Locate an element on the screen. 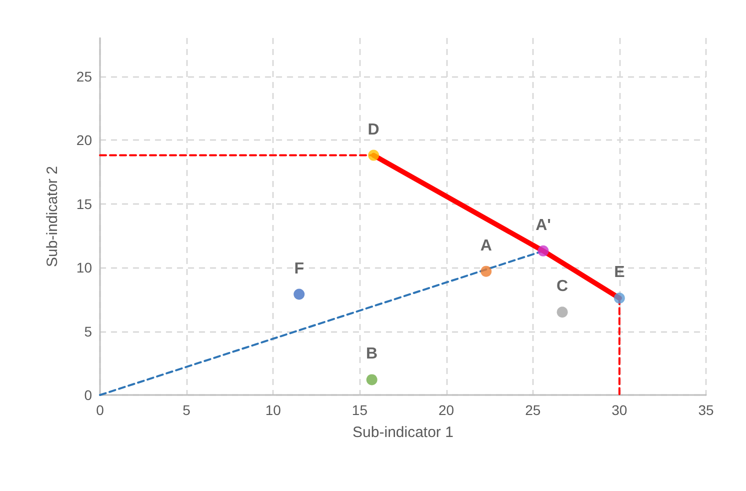 The height and width of the screenshot is (491, 746). series-label: F is located at coordinates (299, 269).